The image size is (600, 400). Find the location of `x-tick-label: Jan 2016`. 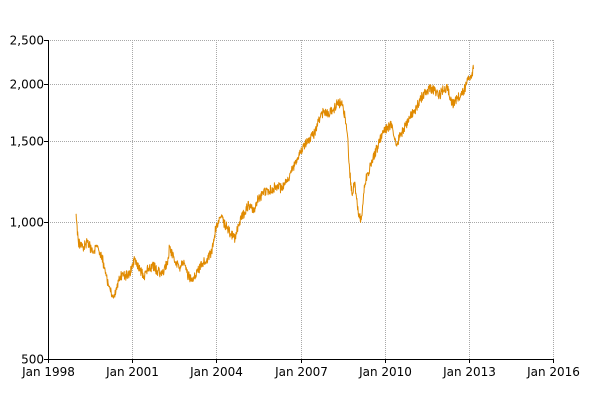

x-tick-label: Jan 2016 is located at coordinates (553, 372).